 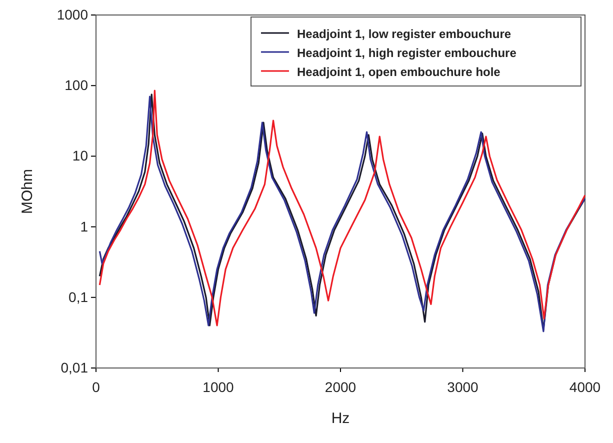 I want to click on y-tick-label: 1000, so click(x=72, y=14).